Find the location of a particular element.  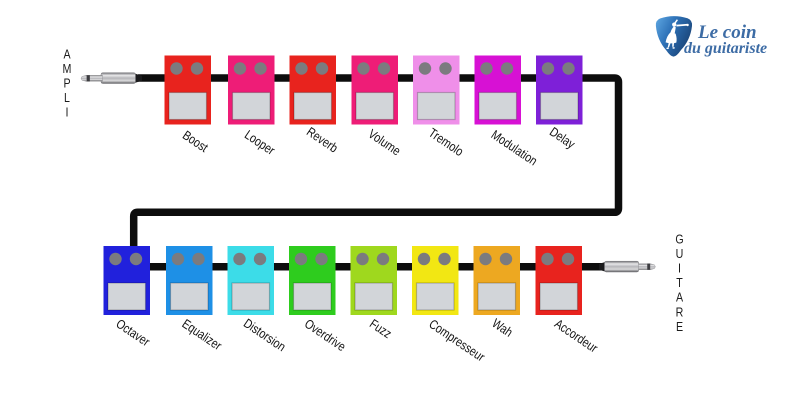

svg-text: du guitariste is located at coordinates (725, 48).